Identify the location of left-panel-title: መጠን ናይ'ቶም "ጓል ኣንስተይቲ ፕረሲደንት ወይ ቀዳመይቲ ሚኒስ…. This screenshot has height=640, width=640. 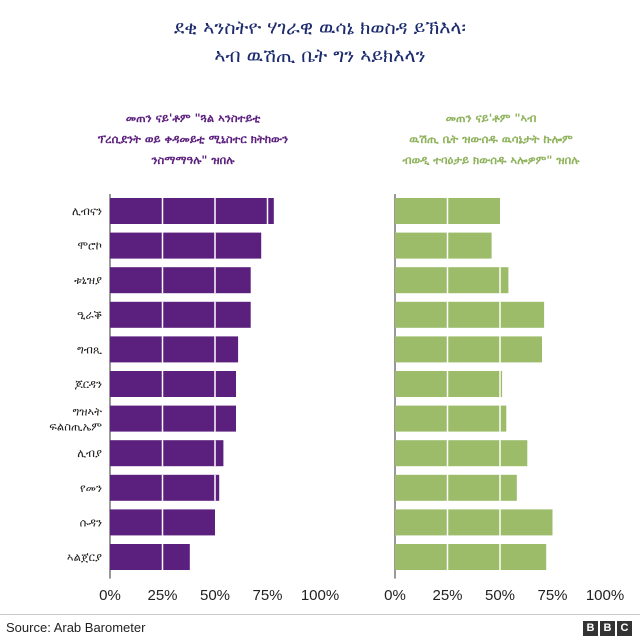
(193, 139).